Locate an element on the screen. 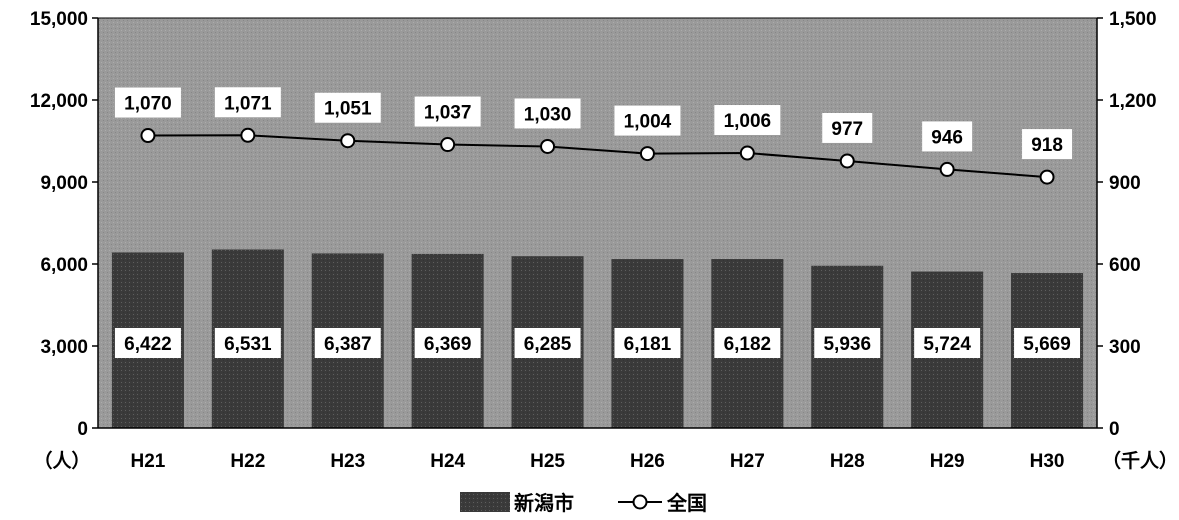 Image resolution: width=1179 pixels, height=520 pixels. bar-label-H24-text: 6,369 is located at coordinates (448, 344).